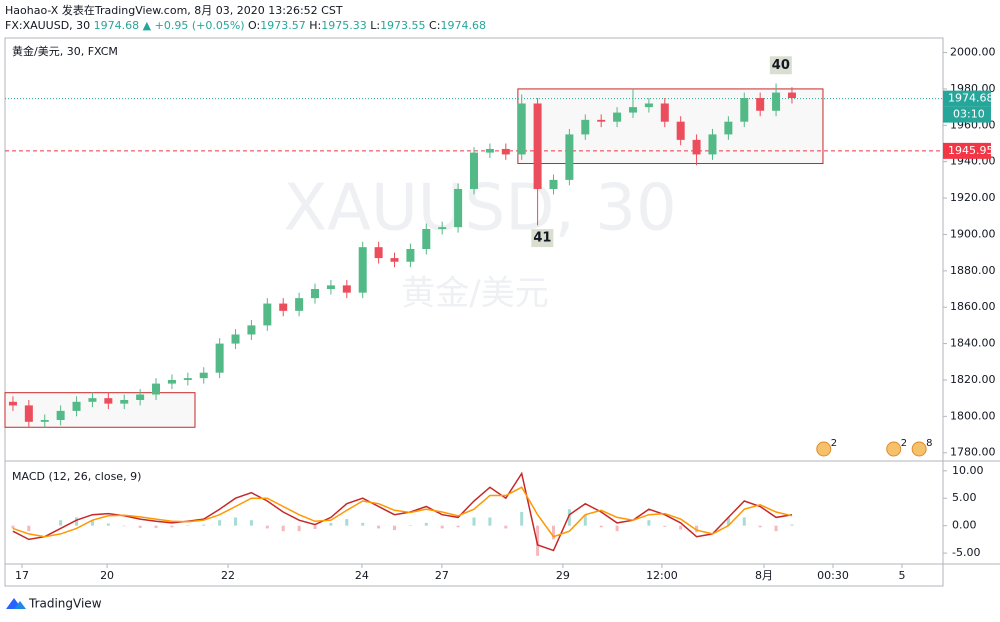 The height and width of the screenshot is (622, 1000). What do you see at coordinates (781, 65) in the screenshot?
I see `annotation: 40` at bounding box center [781, 65].